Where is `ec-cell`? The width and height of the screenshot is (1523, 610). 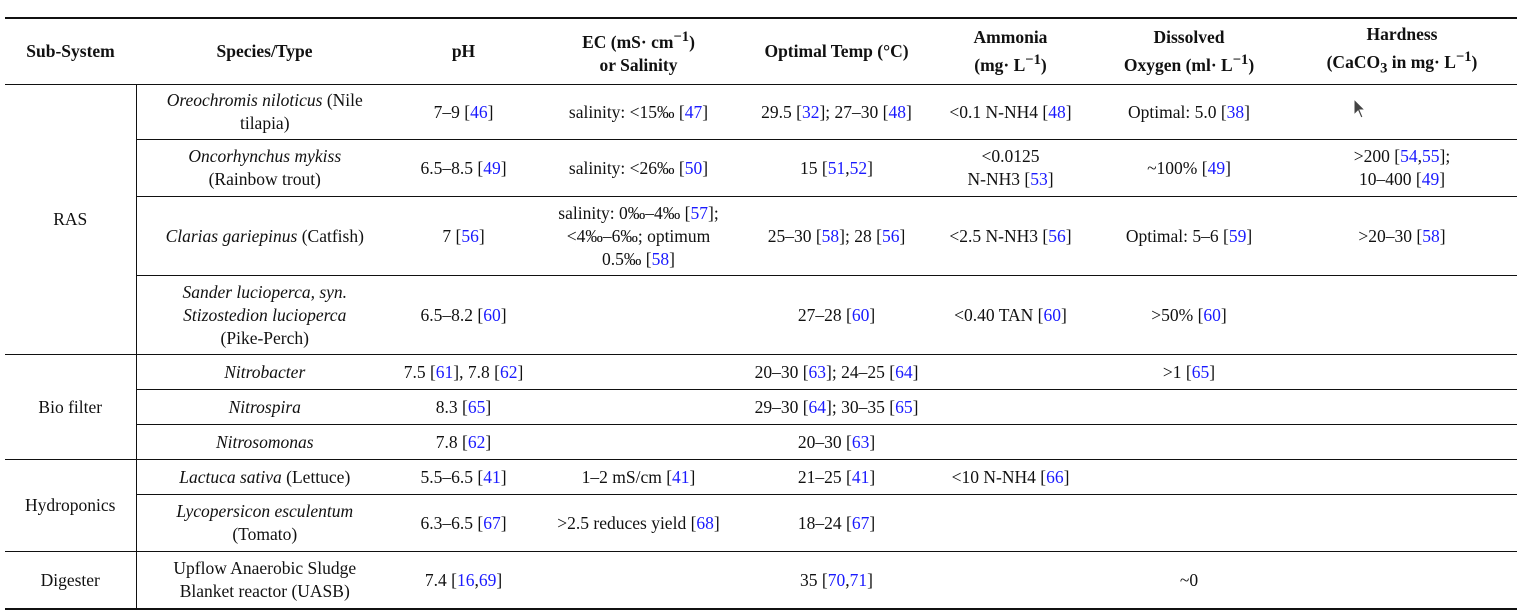 ec-cell is located at coordinates (638, 372).